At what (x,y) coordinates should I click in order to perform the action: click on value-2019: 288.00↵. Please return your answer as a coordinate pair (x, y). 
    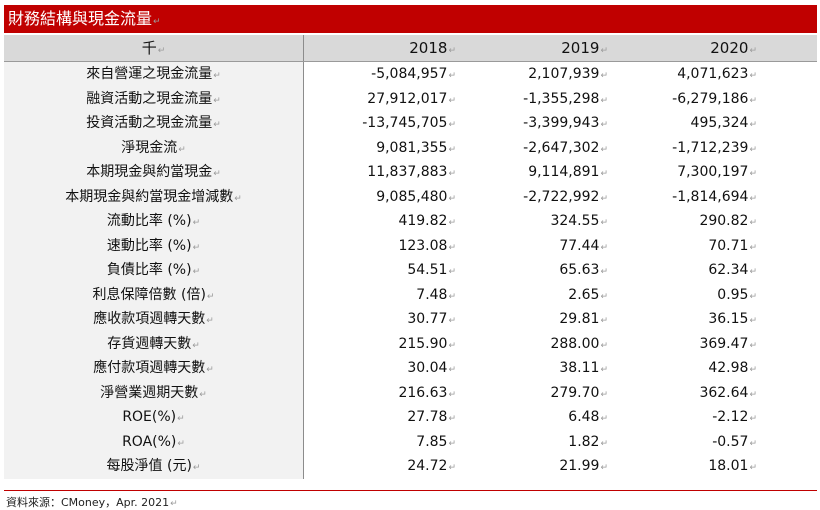
    Looking at the image, I should click on (579, 343).